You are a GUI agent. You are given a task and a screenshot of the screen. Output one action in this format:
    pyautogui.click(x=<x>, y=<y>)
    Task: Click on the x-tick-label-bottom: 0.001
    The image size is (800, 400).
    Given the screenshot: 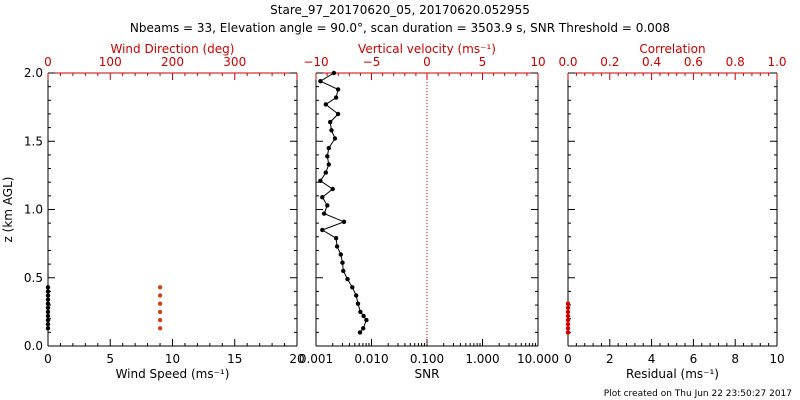 What is the action you would take?
    pyautogui.click(x=316, y=359)
    